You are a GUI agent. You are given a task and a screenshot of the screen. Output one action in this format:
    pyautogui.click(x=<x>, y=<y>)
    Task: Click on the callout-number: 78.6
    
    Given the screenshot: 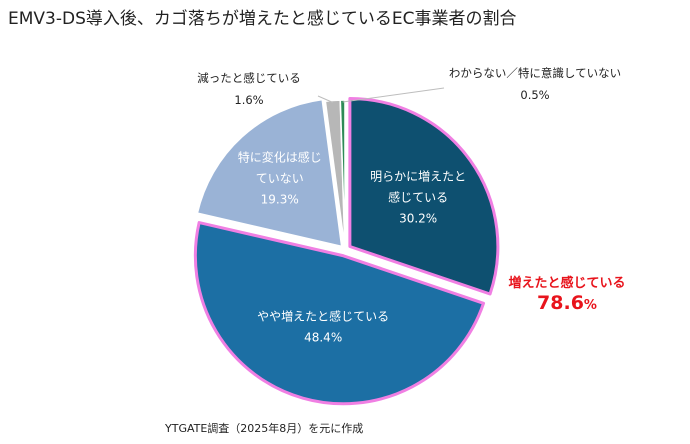 What is the action you would take?
    pyautogui.click(x=560, y=303)
    